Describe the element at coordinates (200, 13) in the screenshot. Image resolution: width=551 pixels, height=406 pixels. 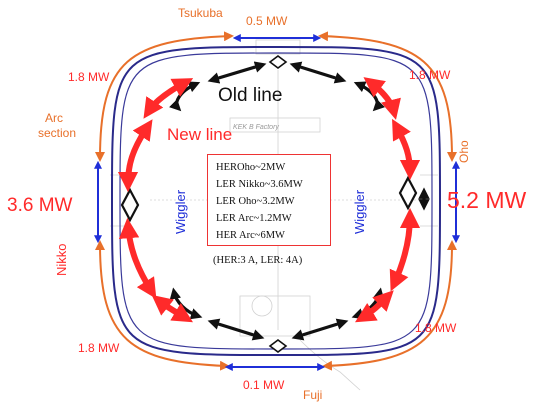
I see `tsukuba-label: Tsukuba` at that location.